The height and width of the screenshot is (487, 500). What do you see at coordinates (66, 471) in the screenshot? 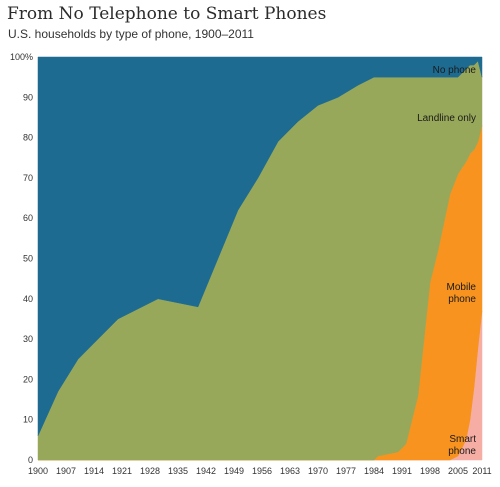
I see `x-tick-label: 1907` at bounding box center [66, 471].